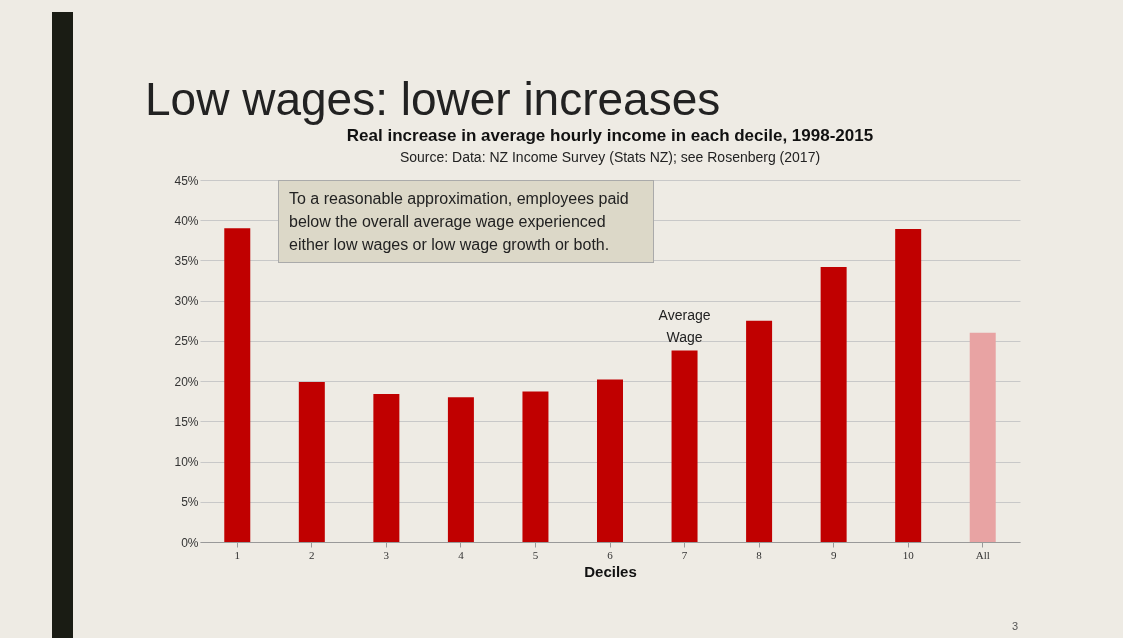 The image size is (1123, 638). What do you see at coordinates (461, 554) in the screenshot?
I see `x-tick-label: 4` at bounding box center [461, 554].